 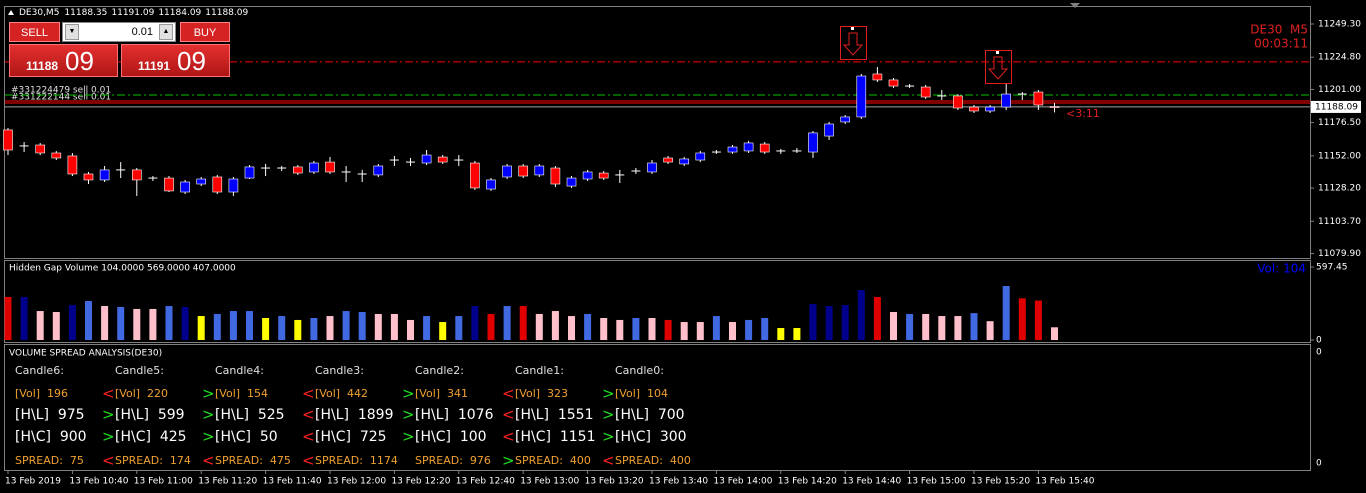 I want to click on signal-arrow, so click(x=998, y=67).